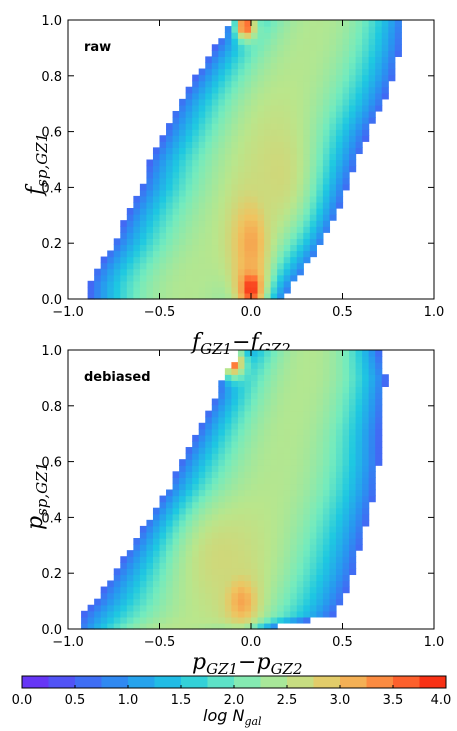 This screenshot has height=731, width=457. Describe the element at coordinates (406, 682) in the screenshot. I see `colorbar-swatch` at that location.